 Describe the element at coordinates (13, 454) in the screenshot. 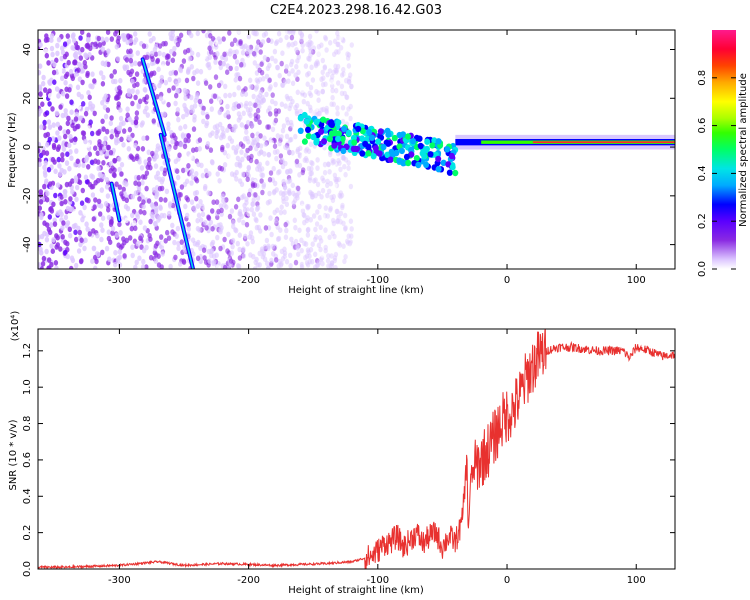

I see `snr-y-label: SNR (10 * v/v)` at that location.